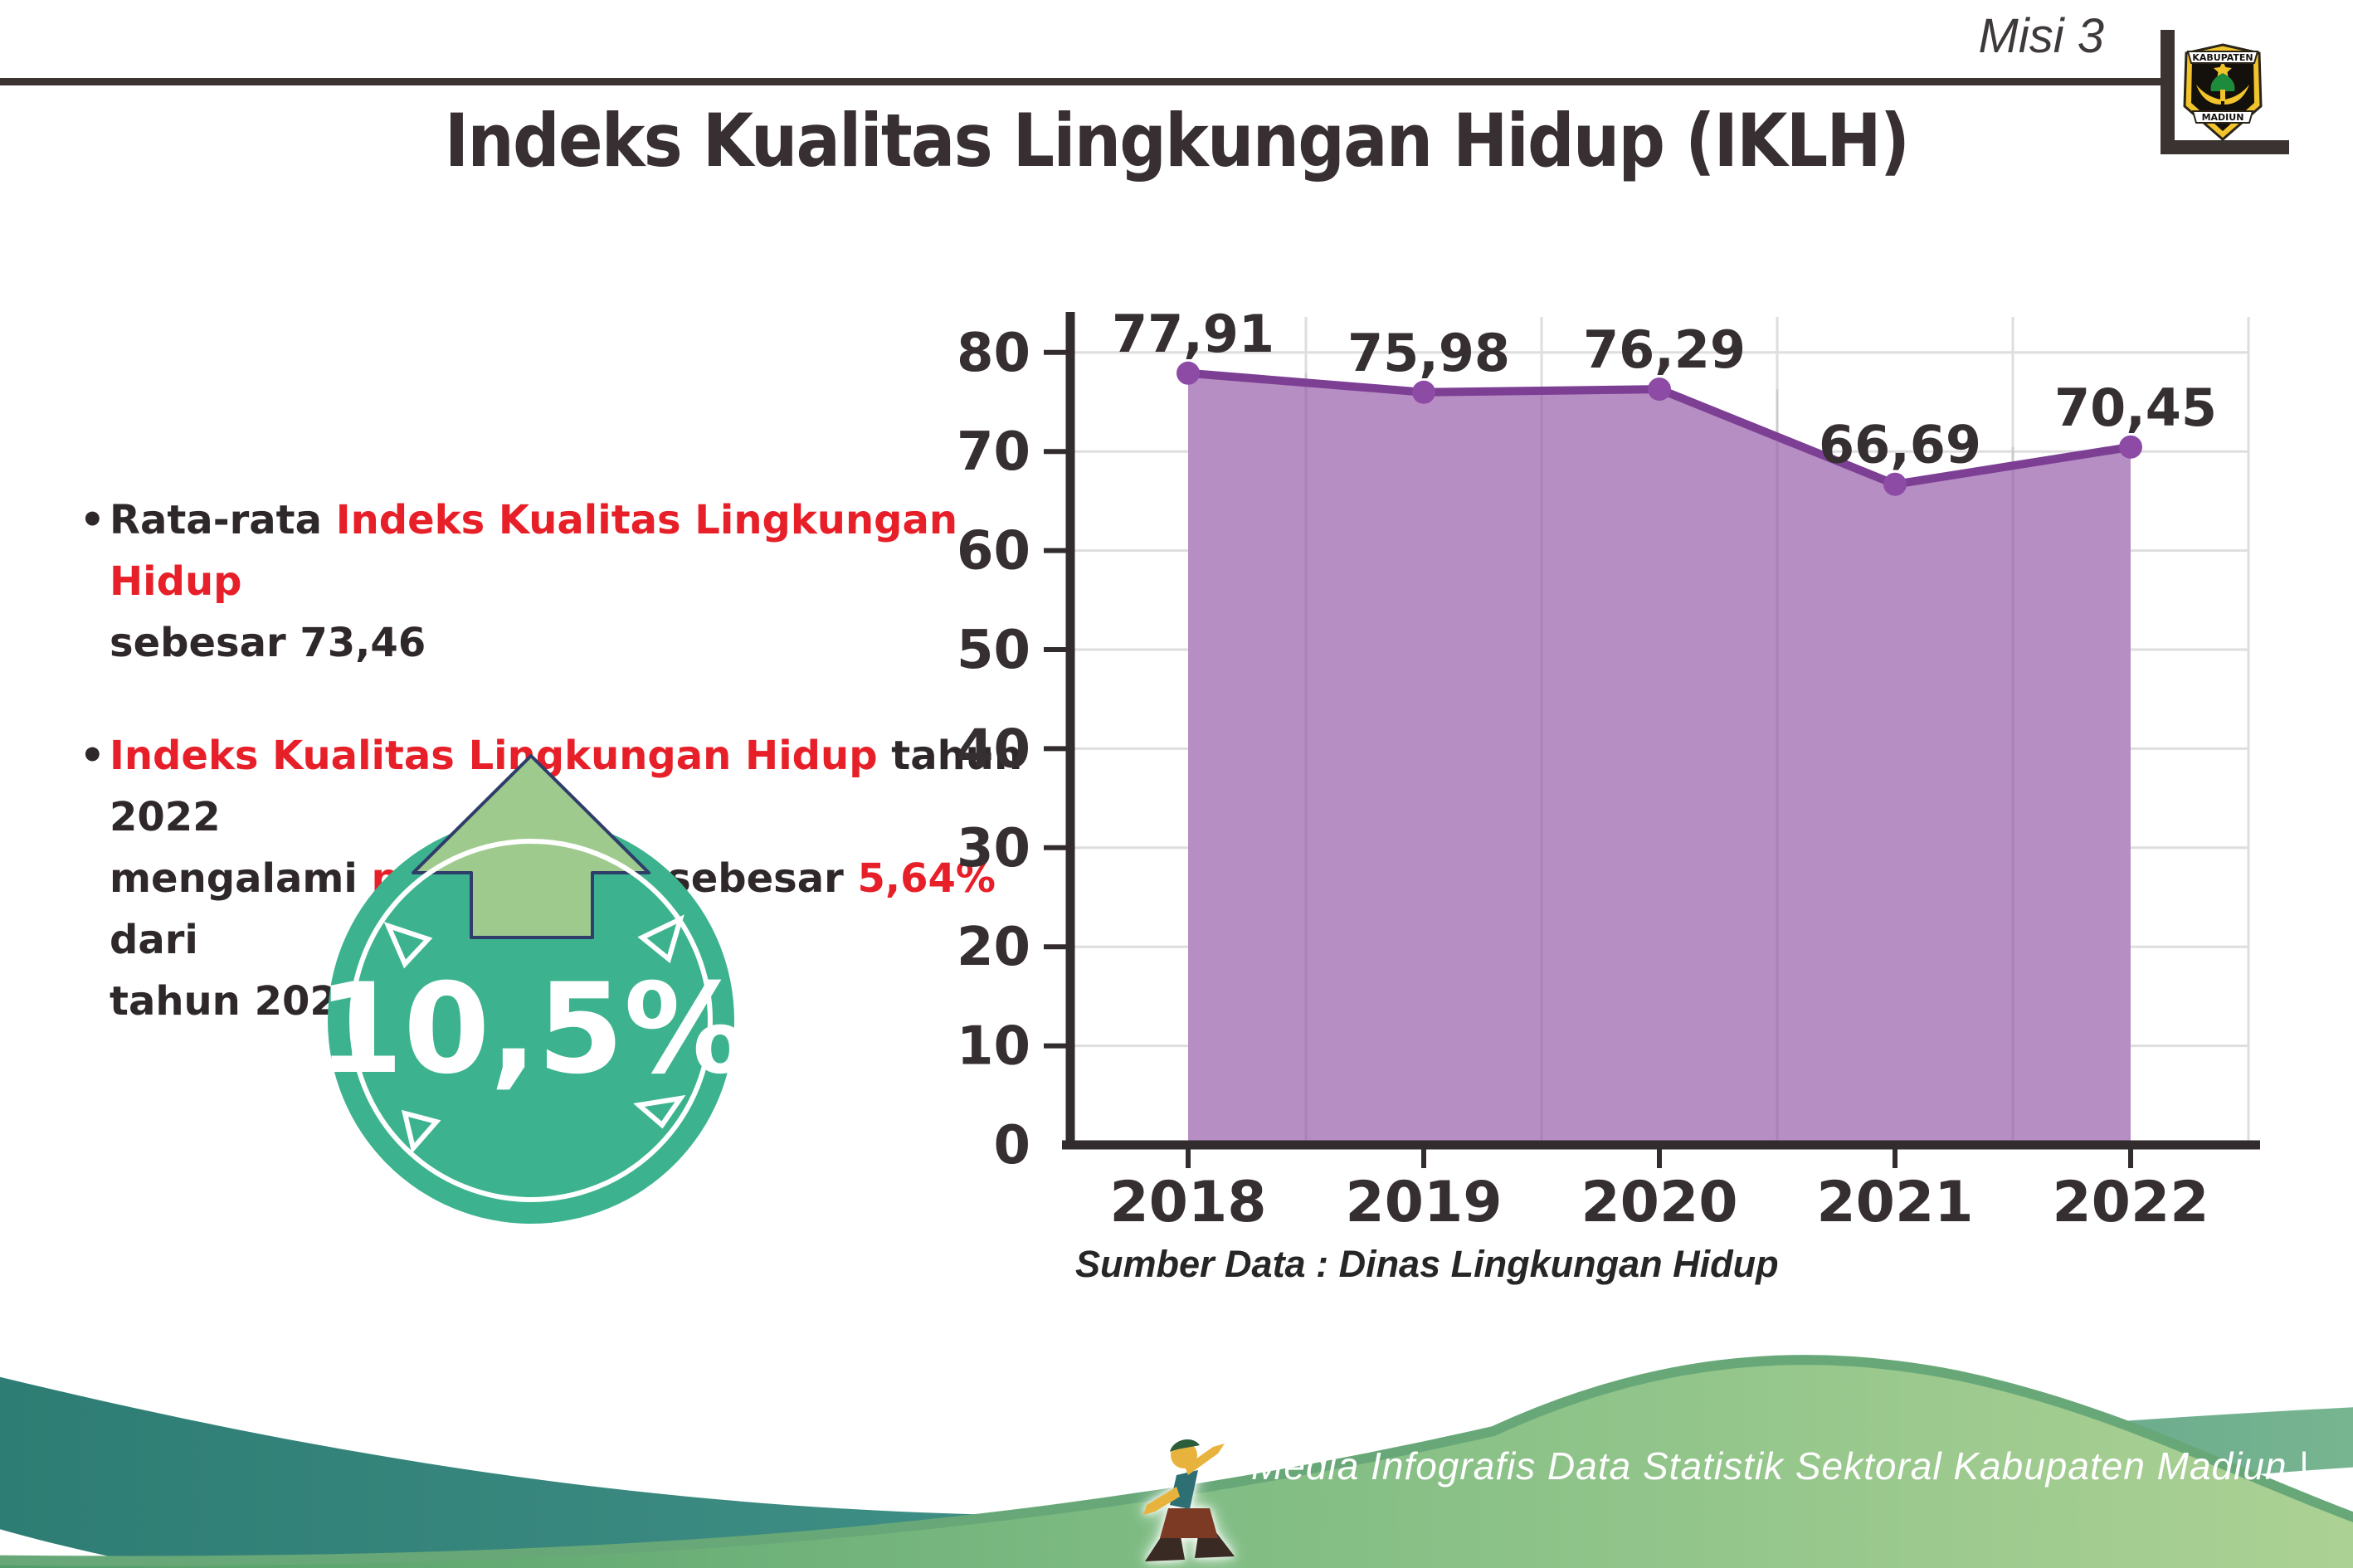 This screenshot has height=1568, width=2353. I want to click on bullet-text-segment: 5,64%, so click(926, 878).